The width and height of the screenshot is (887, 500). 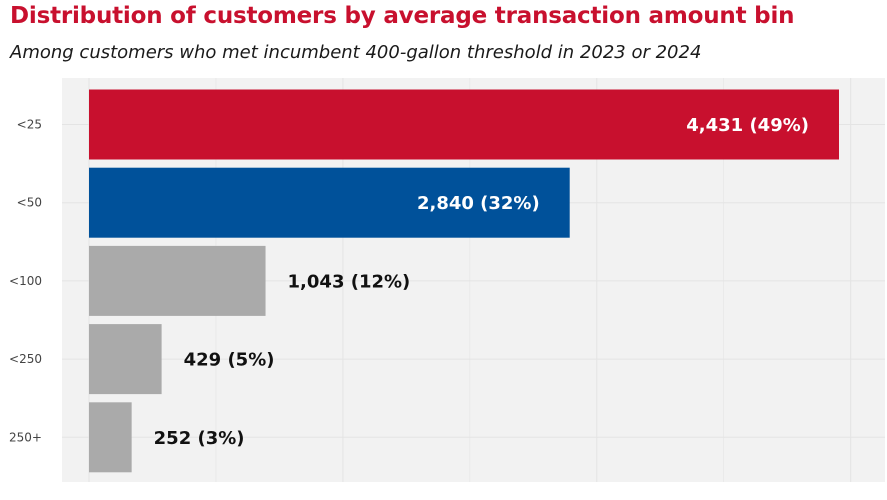 What do you see at coordinates (229, 360) in the screenshot?
I see `data-label-3: 429 (5%)` at bounding box center [229, 360].